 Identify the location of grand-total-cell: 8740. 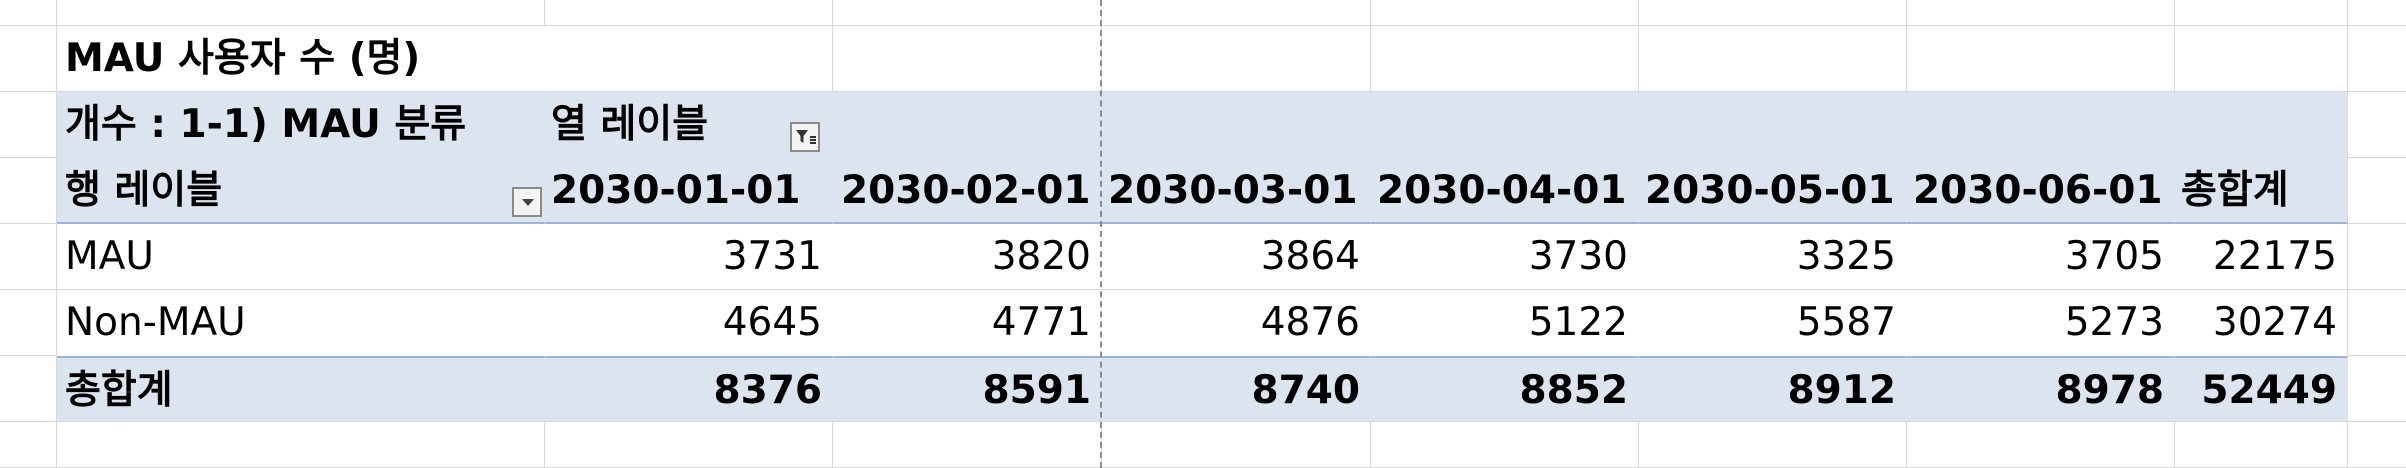
(1236, 389).